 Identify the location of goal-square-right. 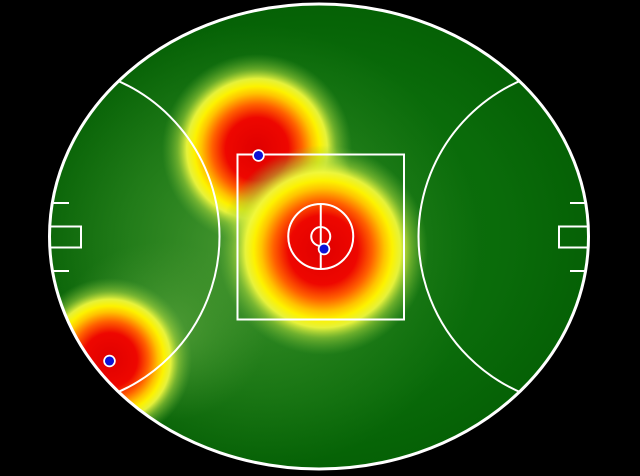
(573, 237).